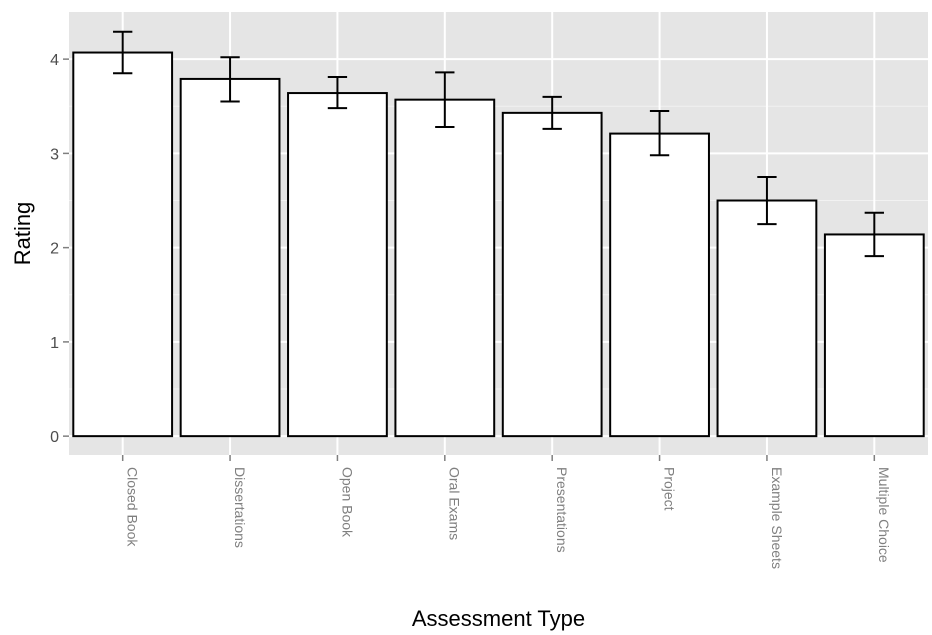 The width and height of the screenshot is (932, 635). Describe the element at coordinates (22, 234) in the screenshot. I see `y-axis-title: Rating` at that location.